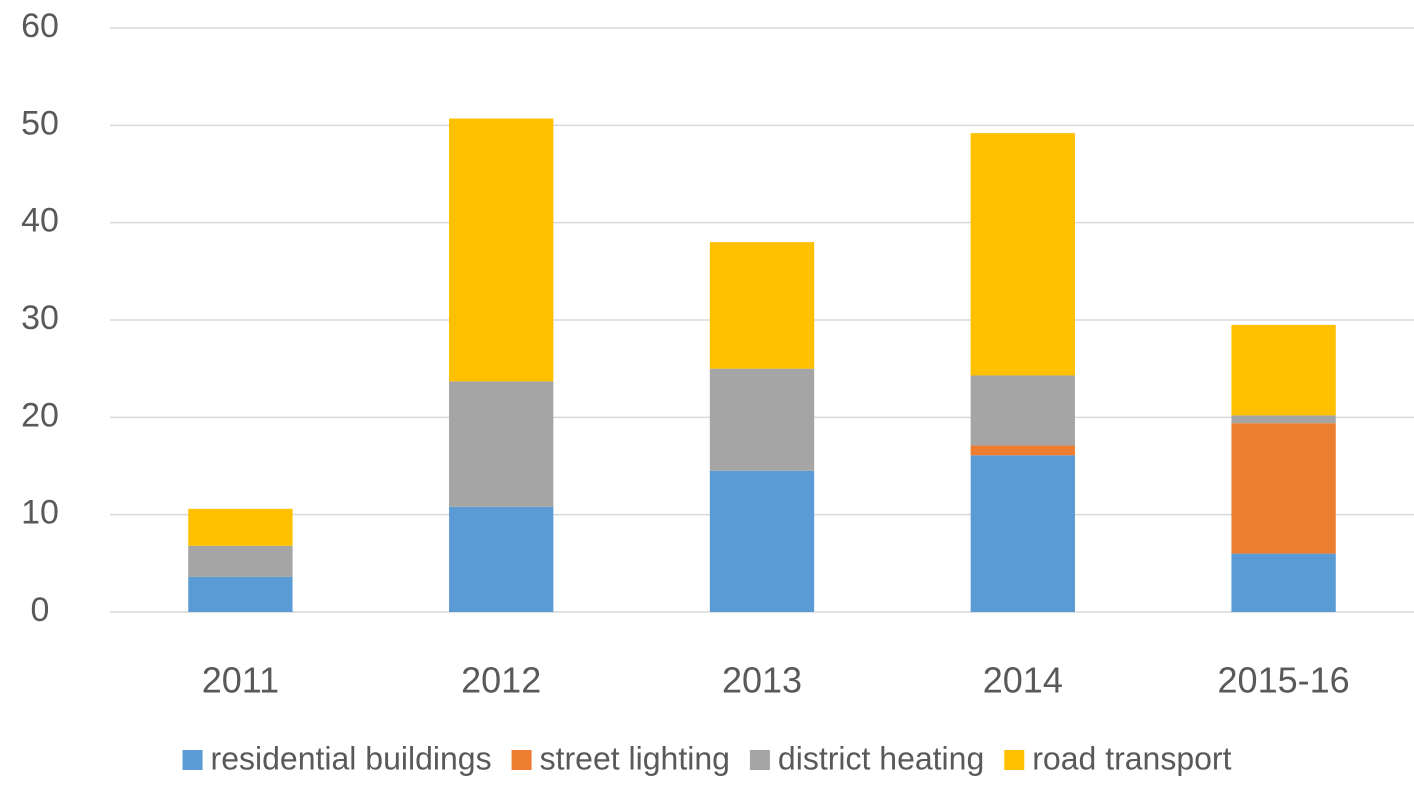 The image size is (1414, 788). Describe the element at coordinates (1131, 758) in the screenshot. I see `legend-label: road transport` at that location.